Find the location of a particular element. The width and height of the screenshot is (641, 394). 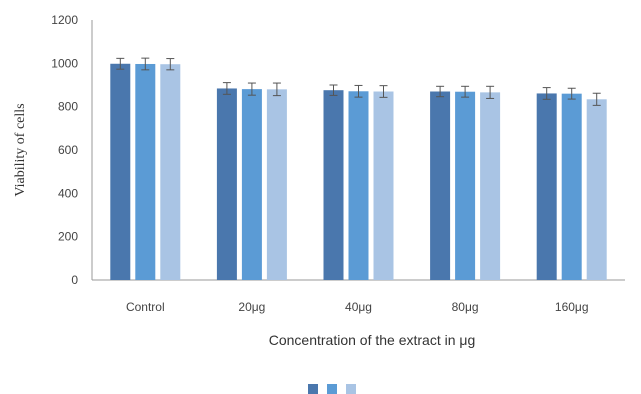

x-tick-label: 160μg is located at coordinates (572, 307).